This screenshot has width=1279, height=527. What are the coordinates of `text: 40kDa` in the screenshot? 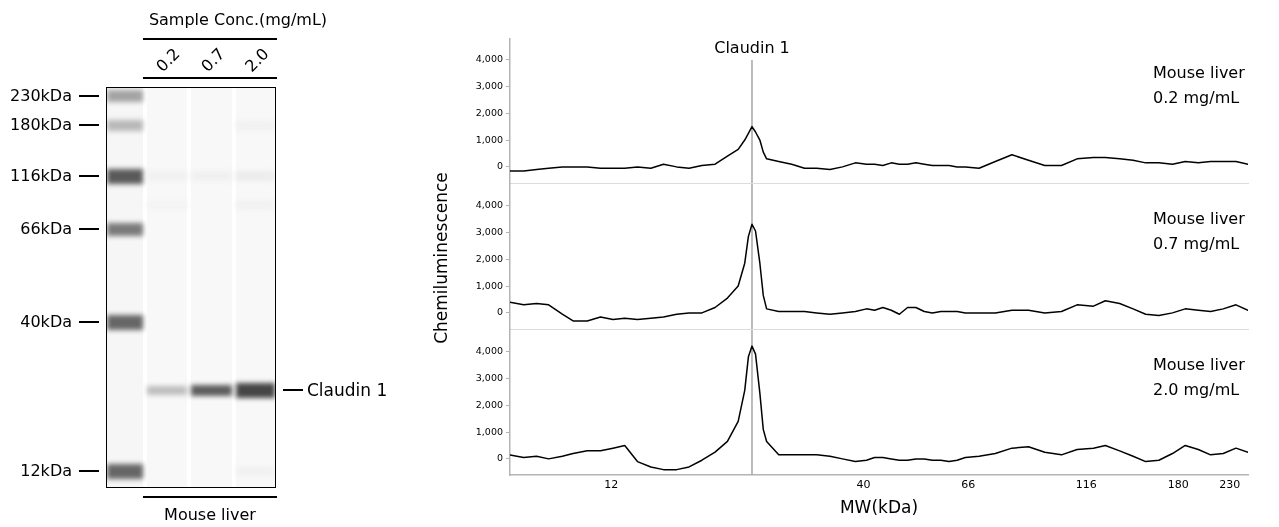 It's located at (46, 322).